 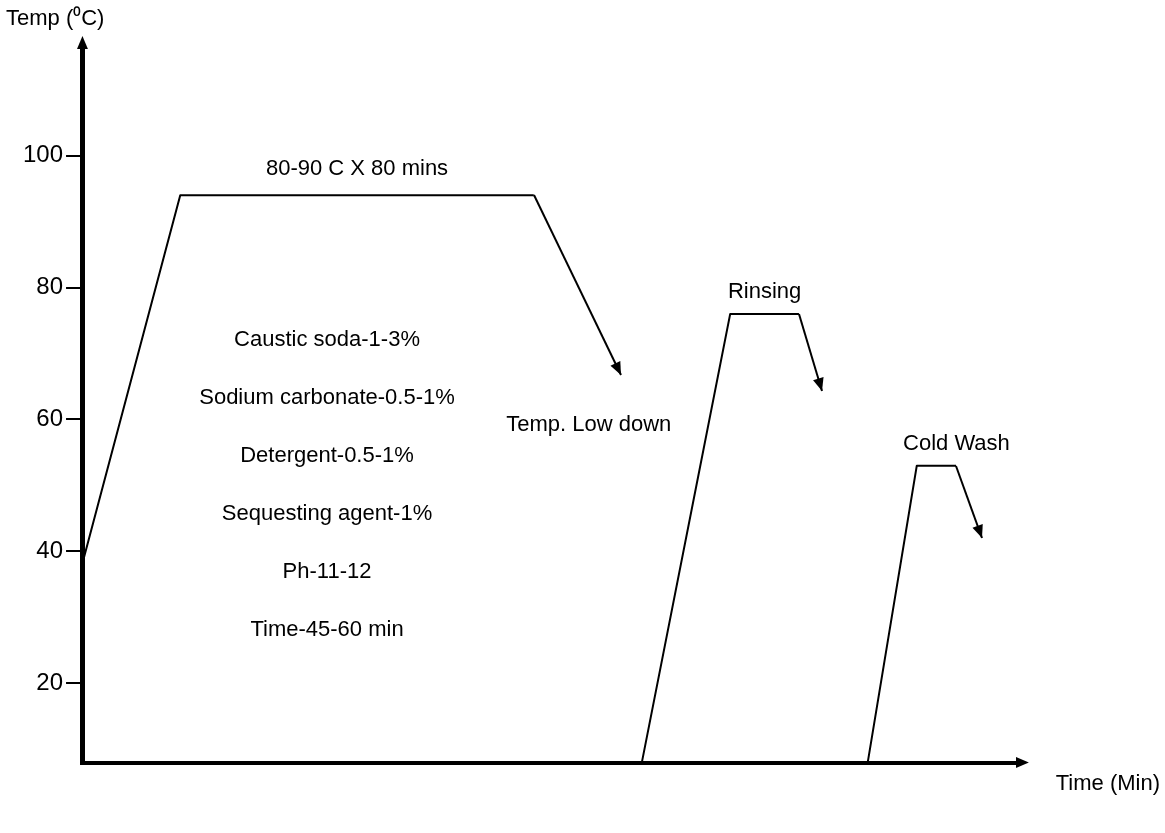 I want to click on annotation: Sodium carbonate-0.5-1%, so click(x=327, y=397).